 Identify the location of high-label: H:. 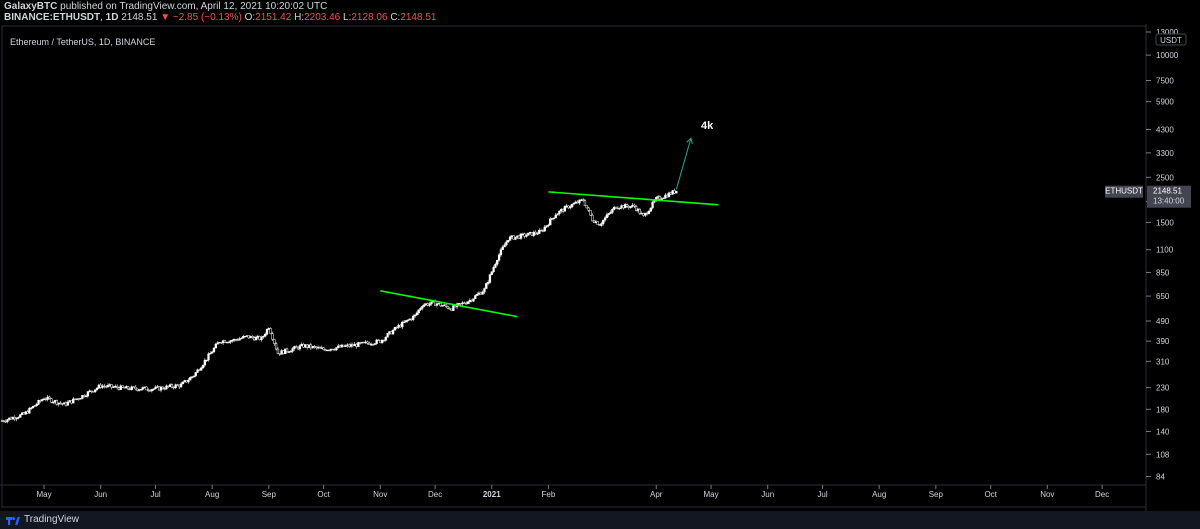
(299, 17).